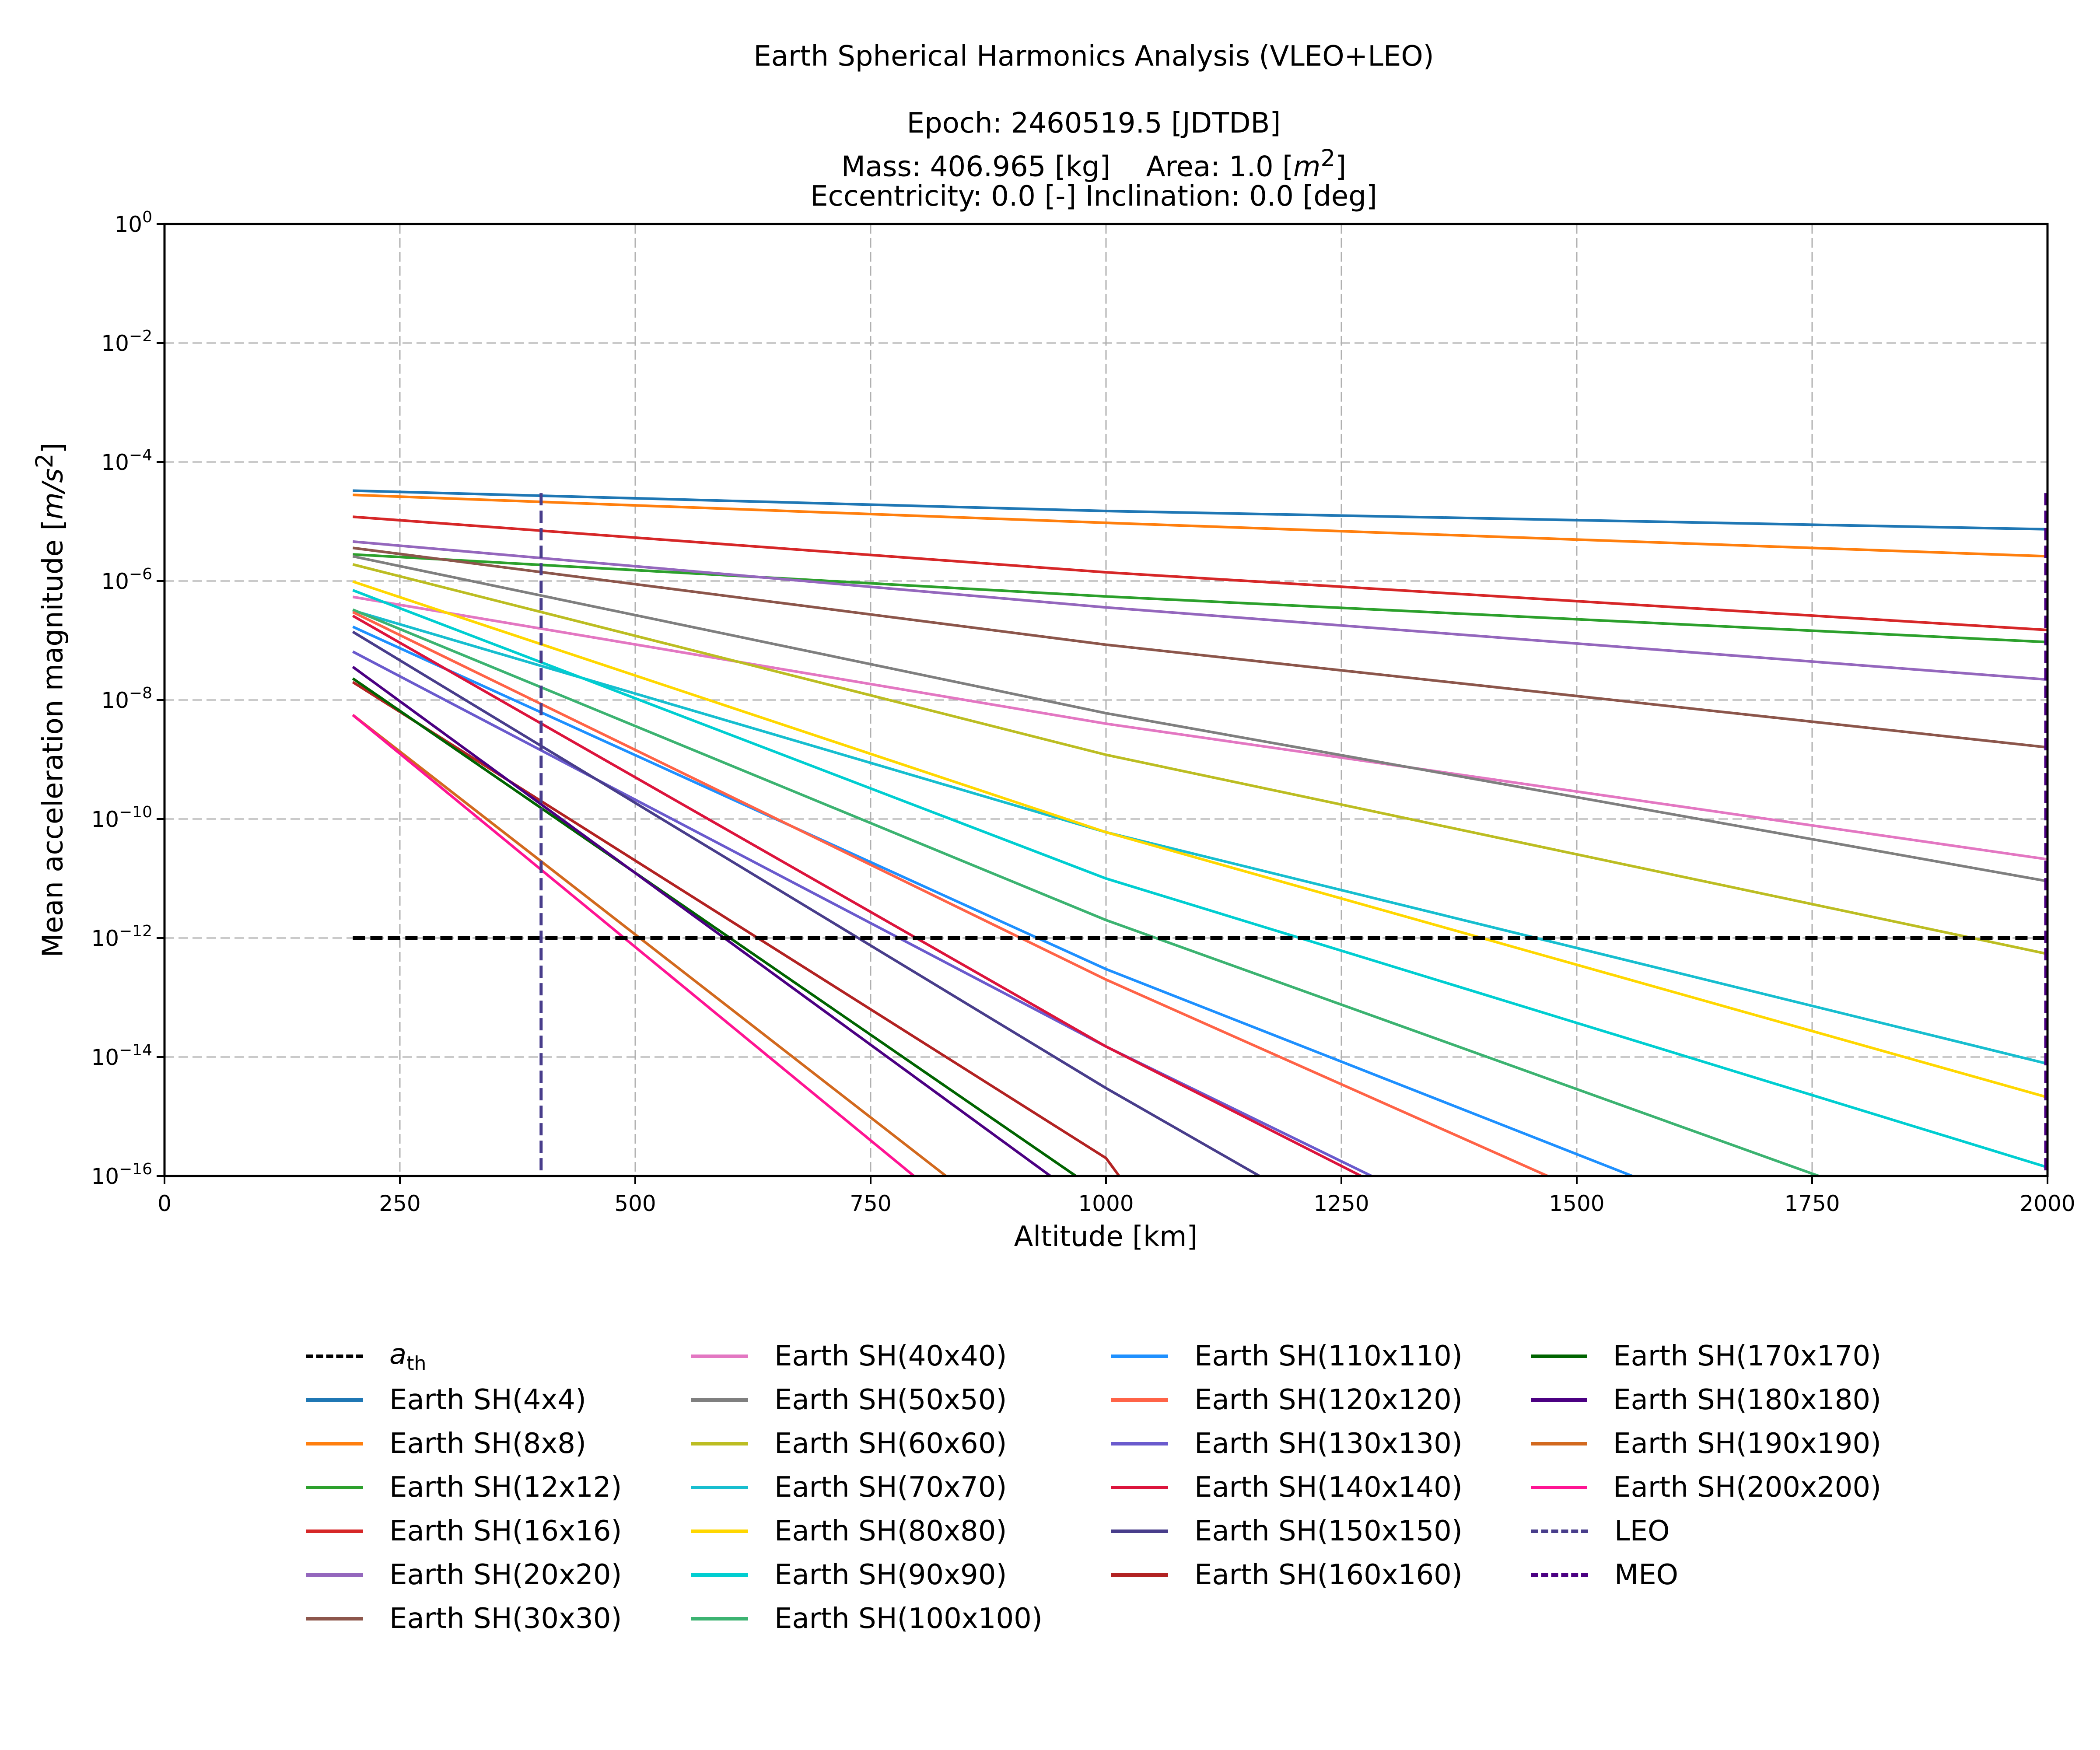 The height and width of the screenshot is (1750, 2100). What do you see at coordinates (1328, 1575) in the screenshot?
I see `legend-label: Earth SH(160x160)` at bounding box center [1328, 1575].